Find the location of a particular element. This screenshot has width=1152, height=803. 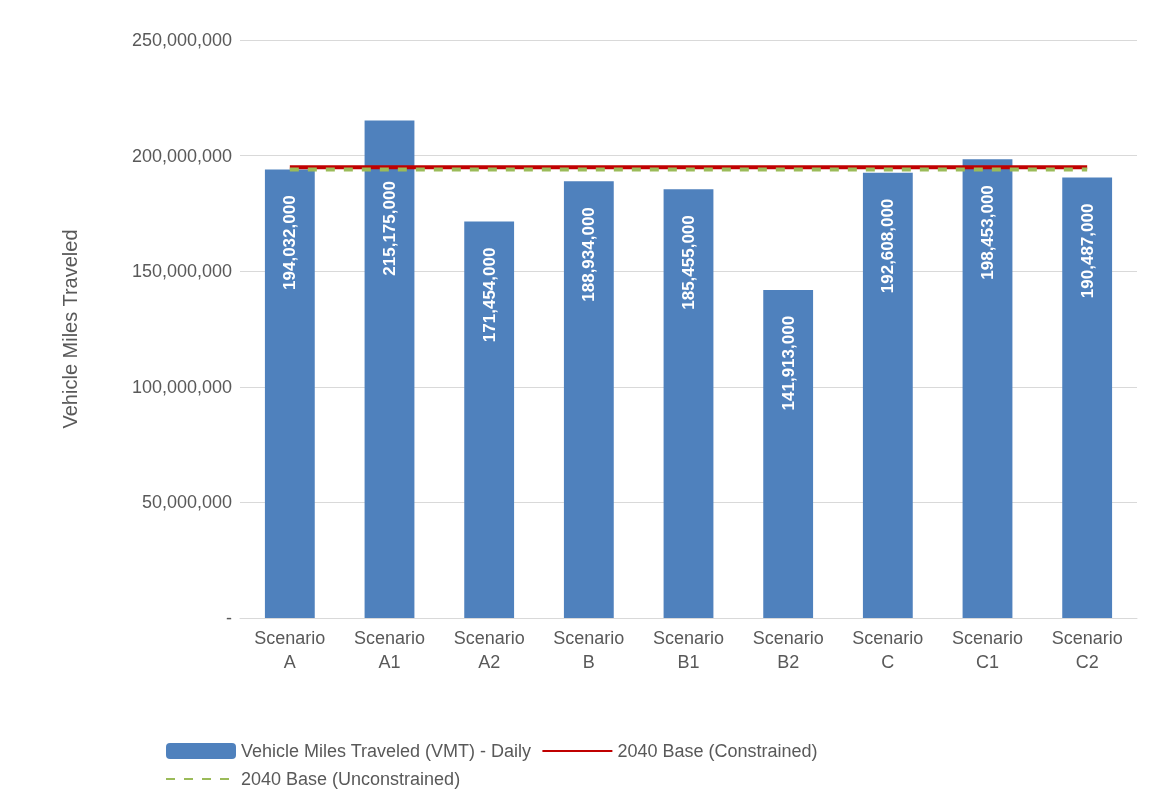

data-label: 188,934,000 is located at coordinates (589, 254).